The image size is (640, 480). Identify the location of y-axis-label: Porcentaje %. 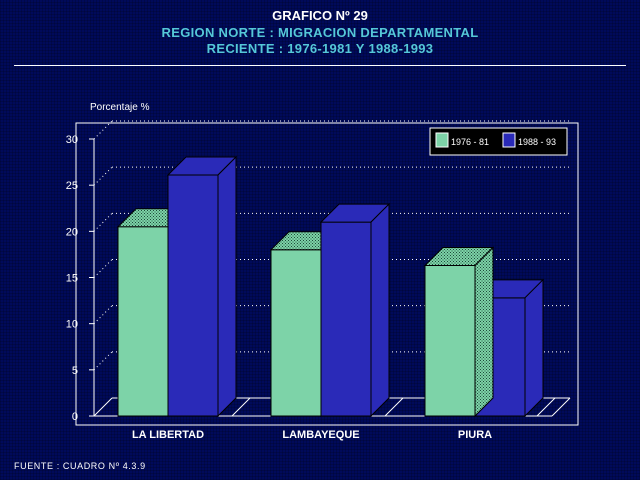
(120, 107).